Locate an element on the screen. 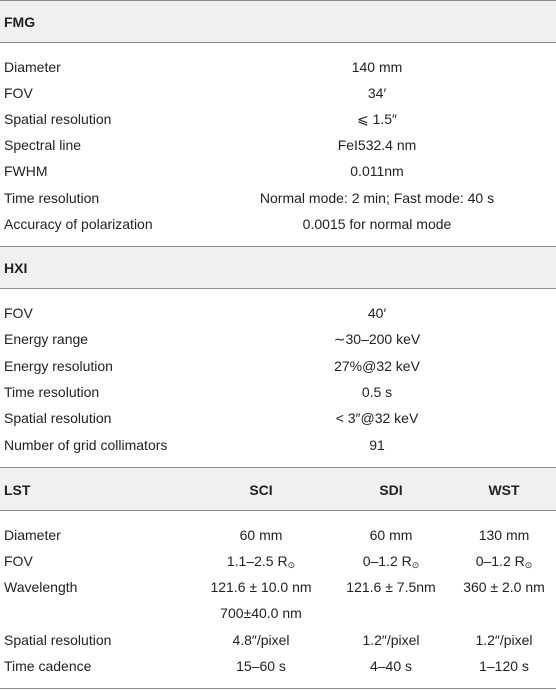 The image size is (556, 690). lst-row-label: Time cadence is located at coordinates (48, 666).